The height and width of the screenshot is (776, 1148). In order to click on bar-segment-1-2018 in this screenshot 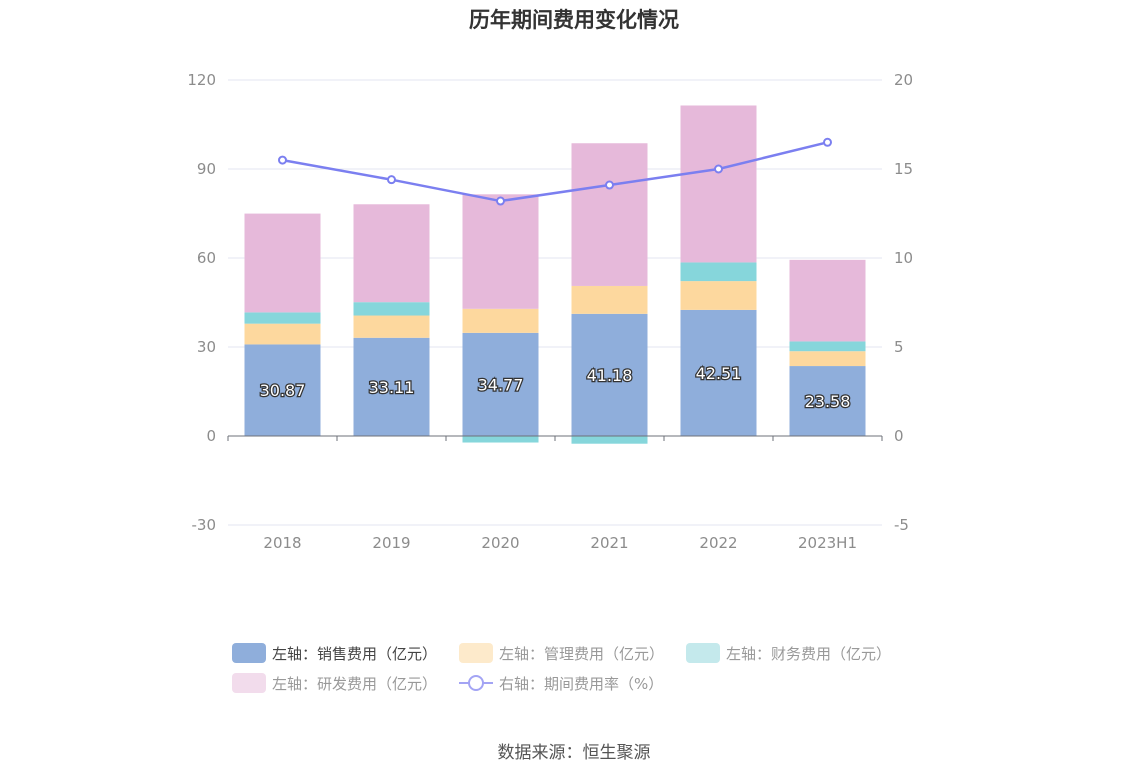, I will do `click(282, 334)`.